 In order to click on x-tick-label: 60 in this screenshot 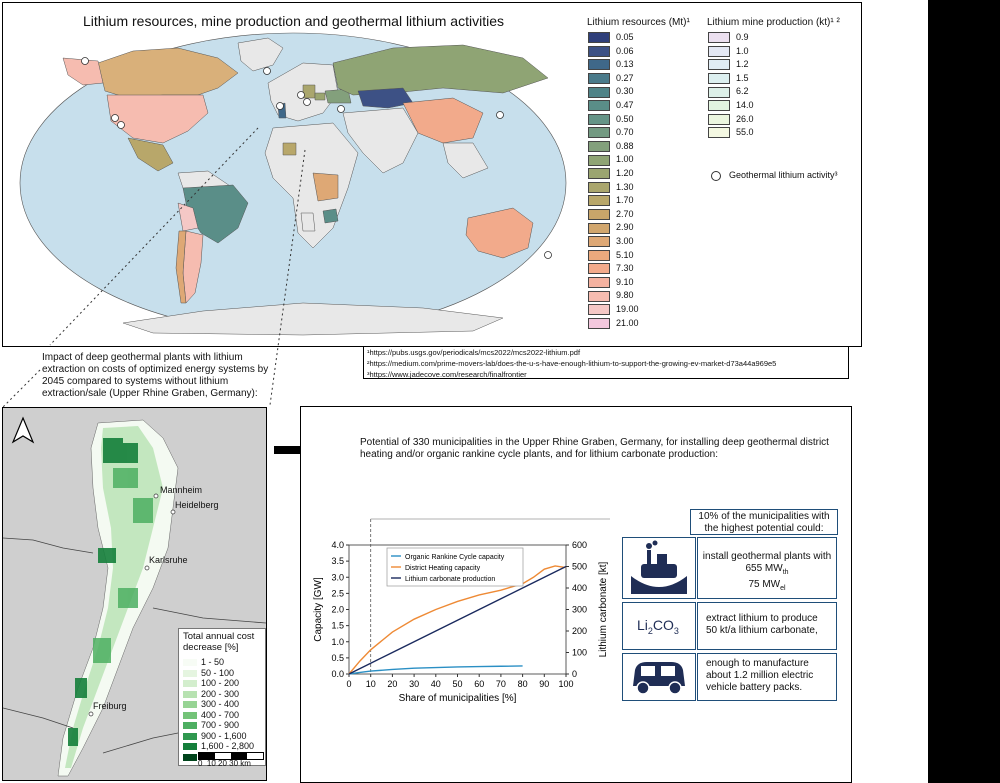, I will do `click(479, 684)`.